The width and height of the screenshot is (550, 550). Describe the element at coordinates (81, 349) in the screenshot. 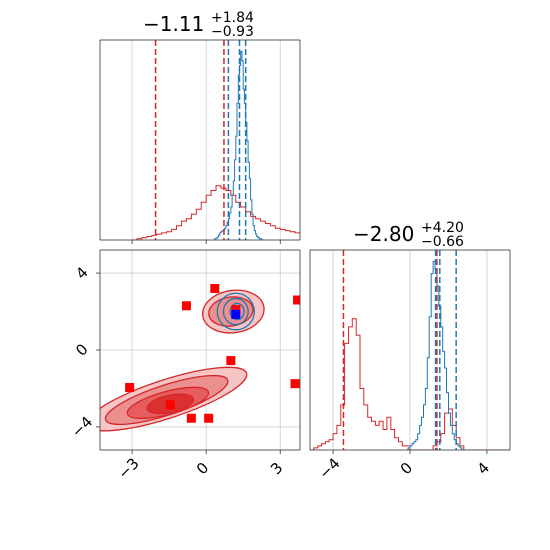

I see `scatter-2d-y-tick-label: 0` at that location.